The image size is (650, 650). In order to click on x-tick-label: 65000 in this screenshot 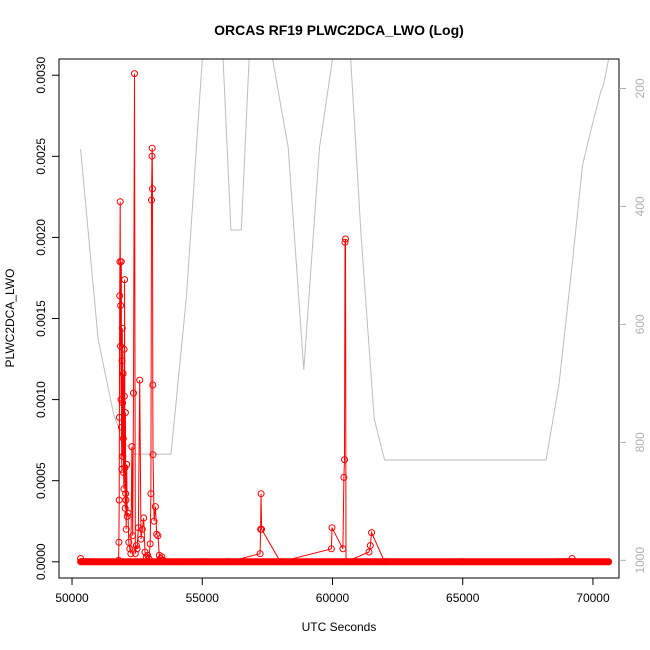, I will do `click(463, 598)`.